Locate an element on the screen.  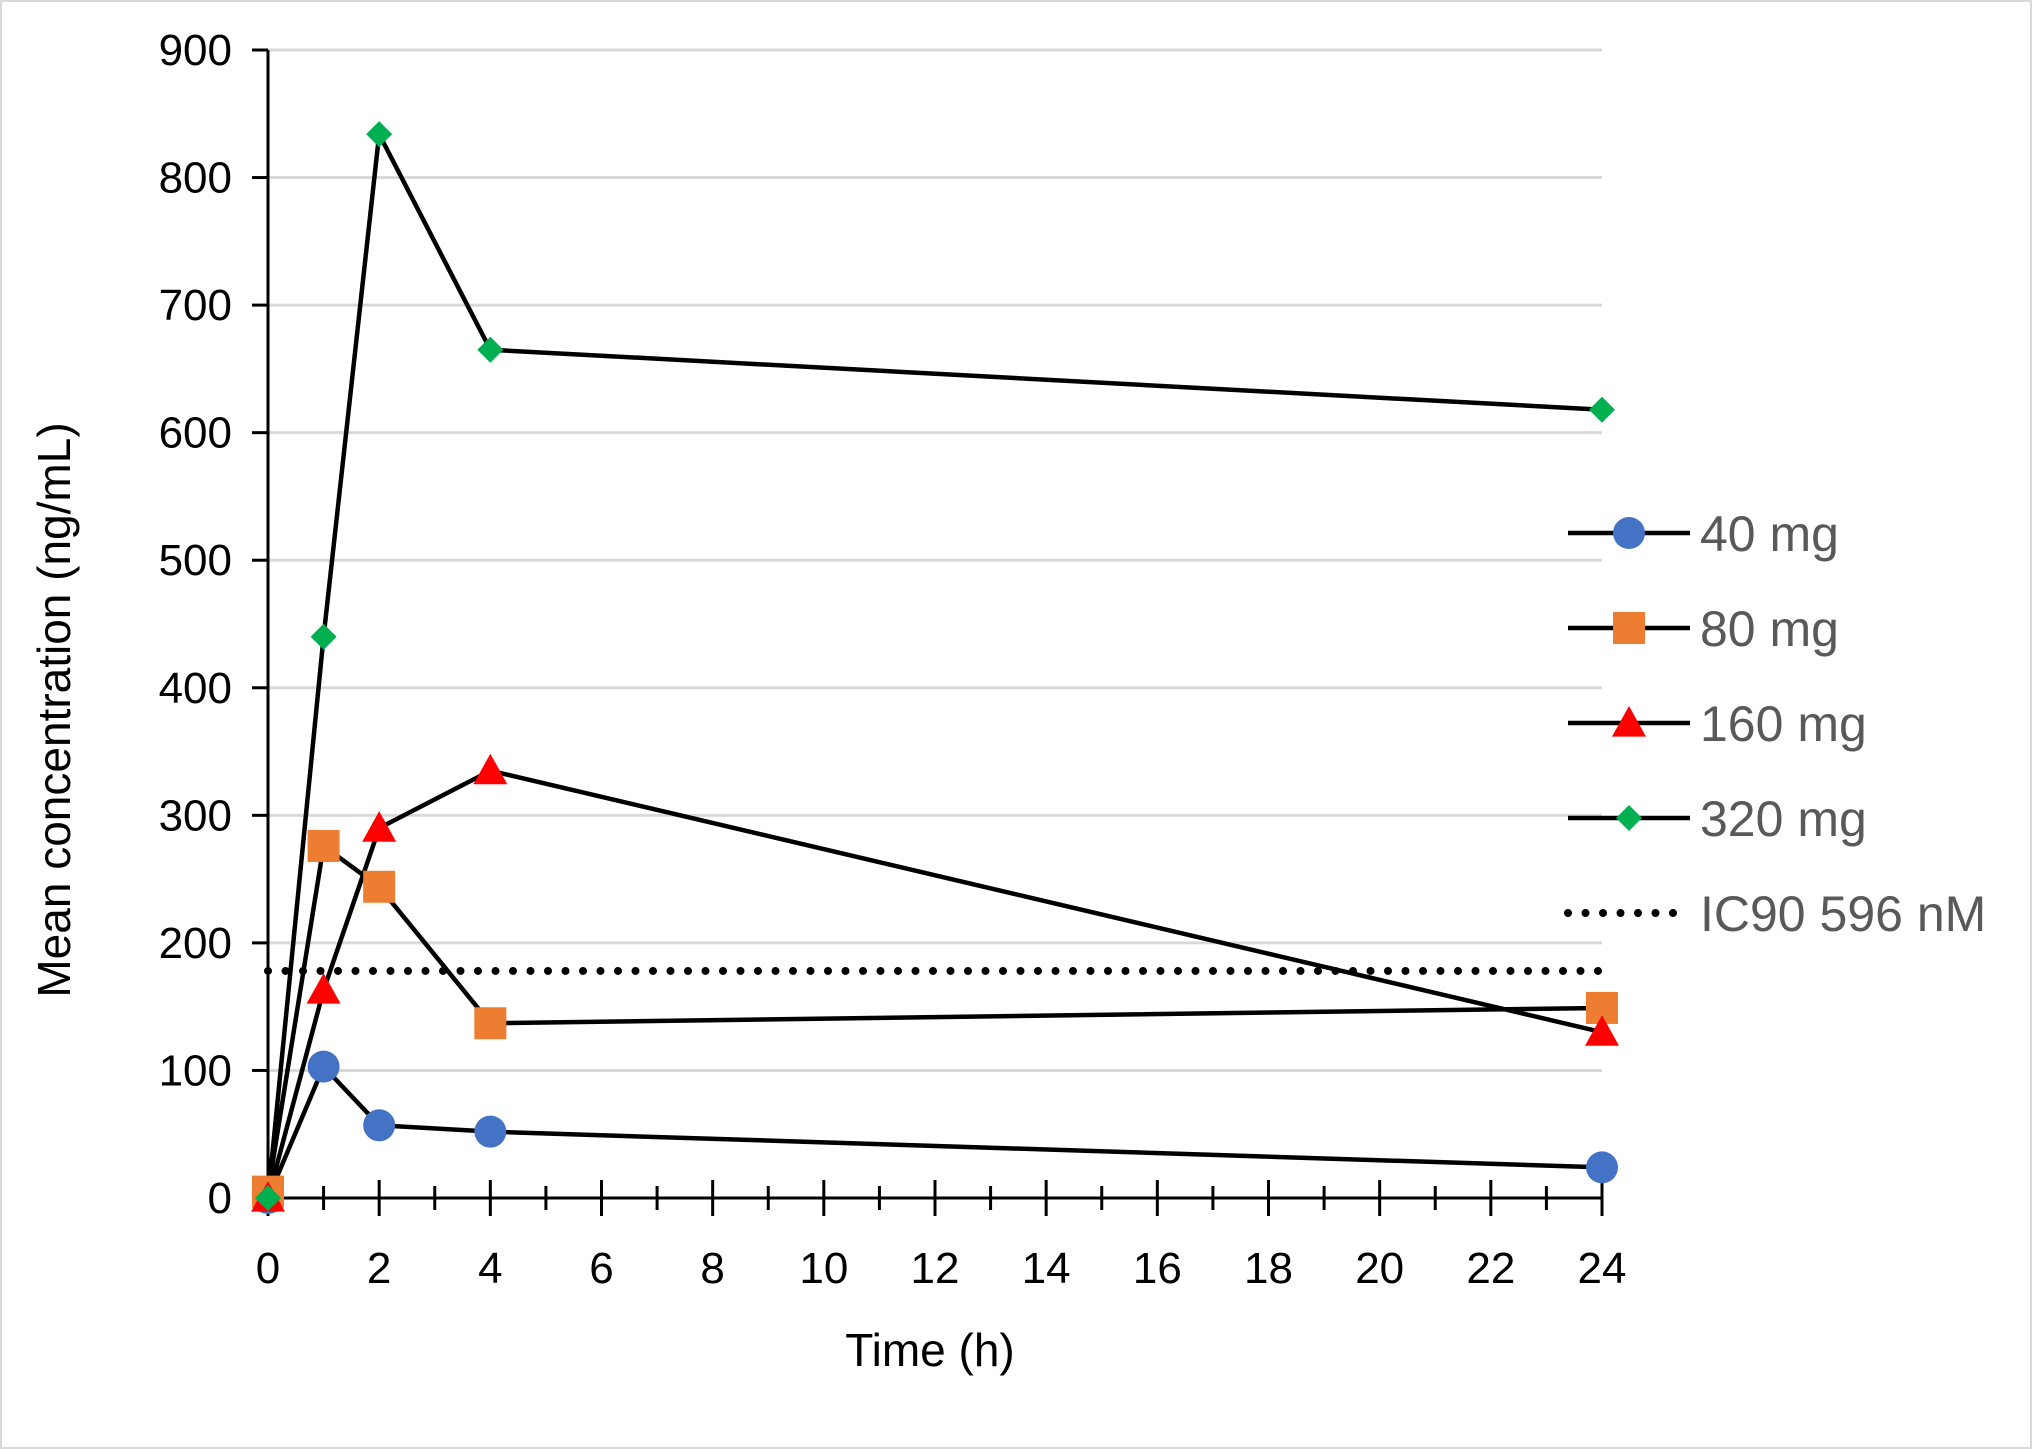
legend-item-reference: IC90 596 nM is located at coordinates (1775, 914).